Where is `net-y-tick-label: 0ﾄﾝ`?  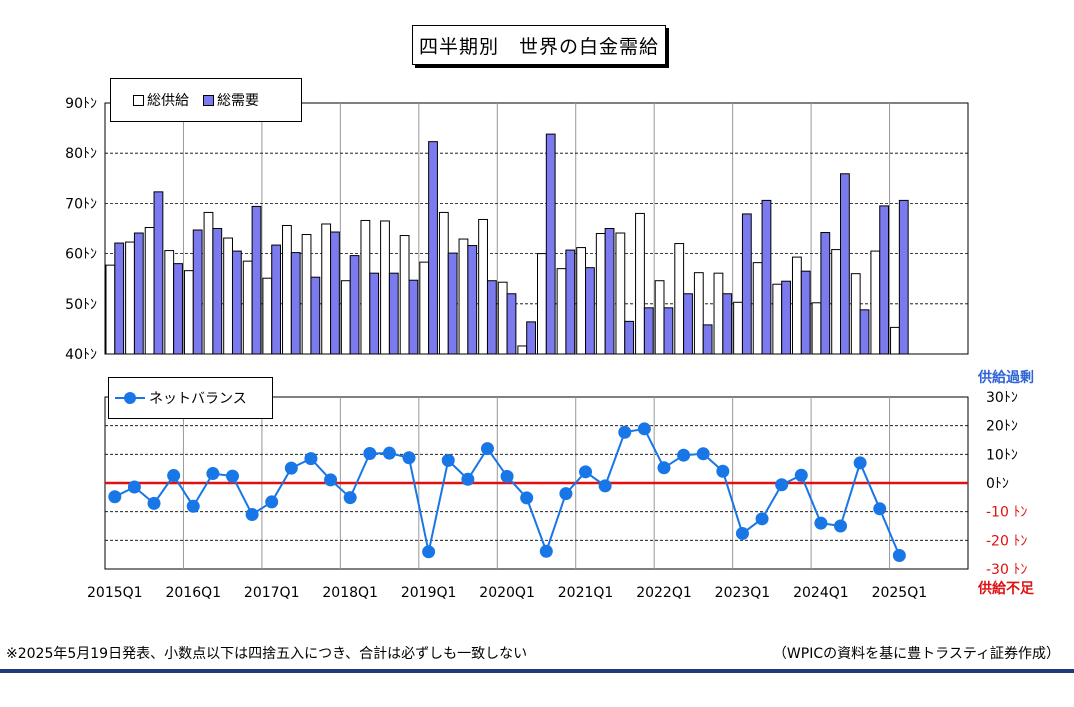
net-y-tick-label: 0ﾄﾝ is located at coordinates (997, 484).